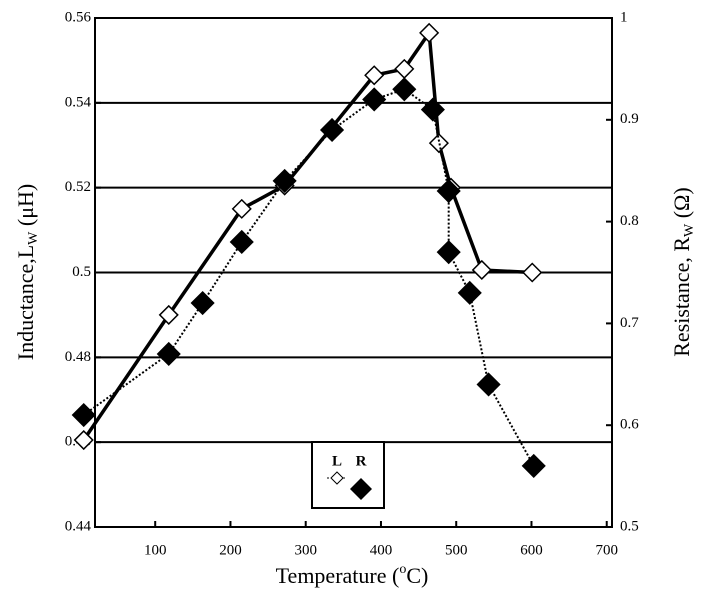 This screenshot has width=704, height=602. I want to click on y-tick-label: 0.54, so click(78, 102).